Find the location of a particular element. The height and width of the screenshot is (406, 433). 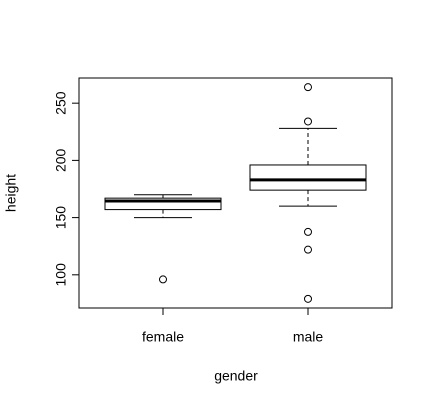

y-tick-label: 250 is located at coordinates (61, 103).